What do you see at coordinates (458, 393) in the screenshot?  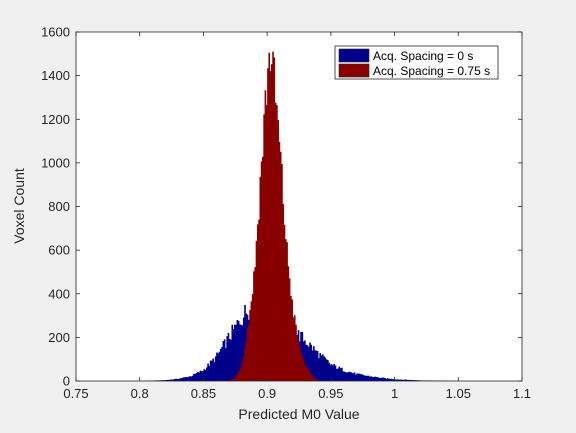 I see `x-tick-label: 1.05` at bounding box center [458, 393].